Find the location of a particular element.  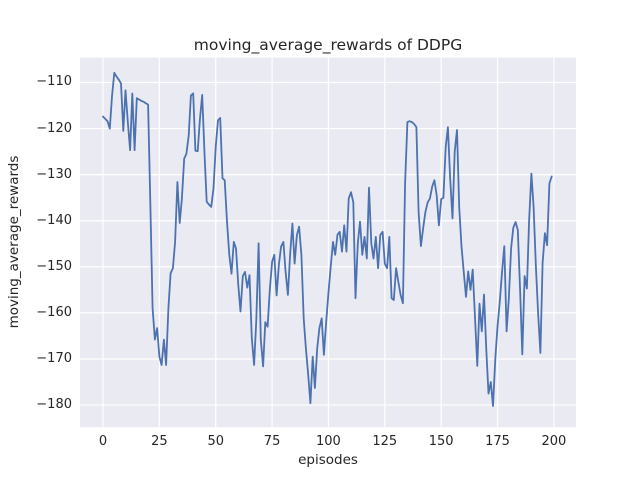

x-tick-label-75: 75 is located at coordinates (272, 442).